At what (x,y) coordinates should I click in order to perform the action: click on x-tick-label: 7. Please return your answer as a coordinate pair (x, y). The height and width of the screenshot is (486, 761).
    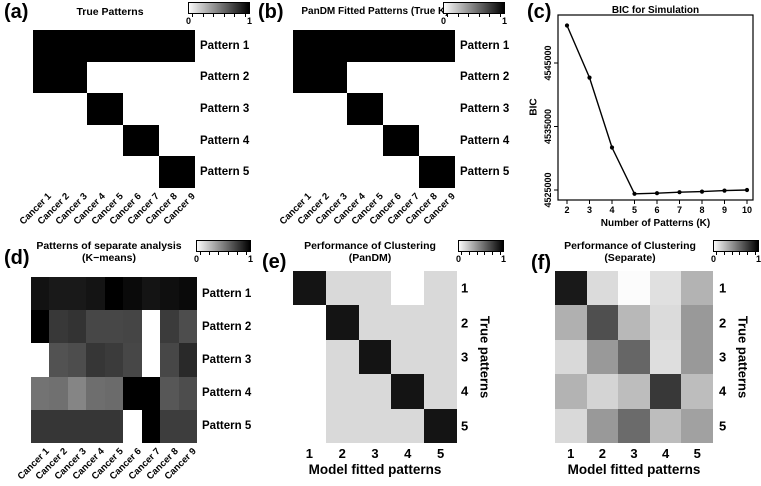
    Looking at the image, I should click on (679, 210).